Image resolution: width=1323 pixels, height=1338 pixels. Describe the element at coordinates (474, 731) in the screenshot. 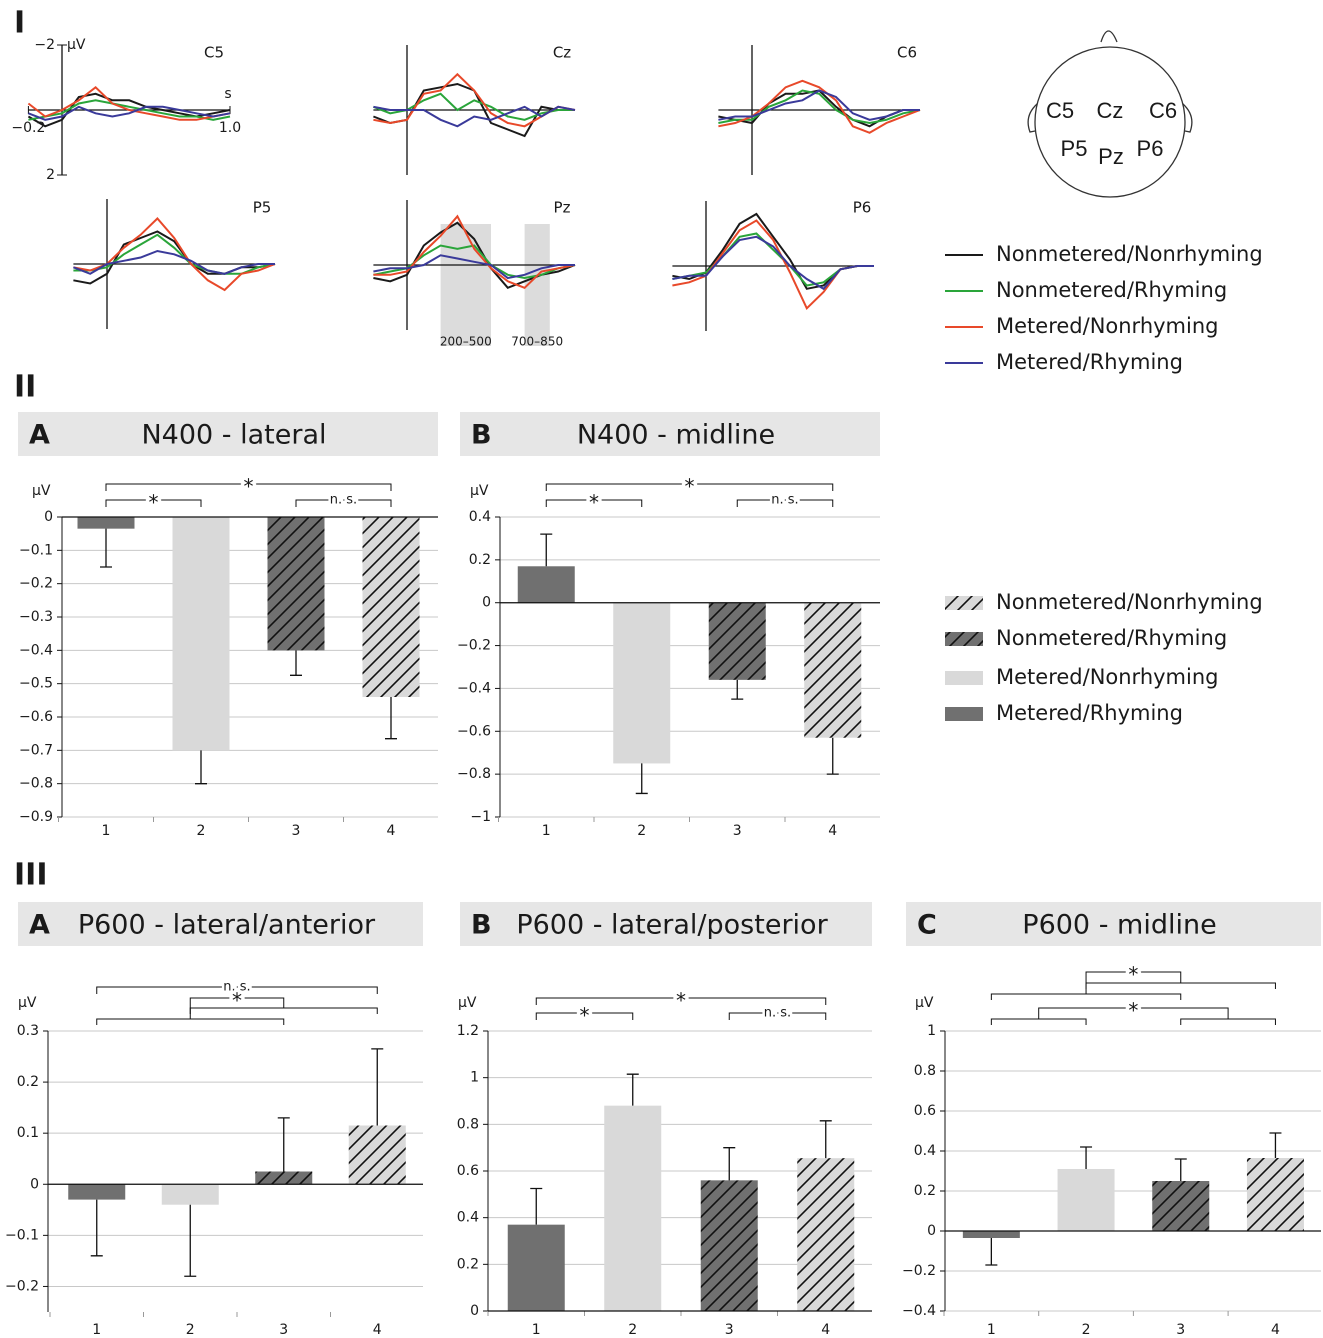

I see `y-tick-label: −0.6` at that location.